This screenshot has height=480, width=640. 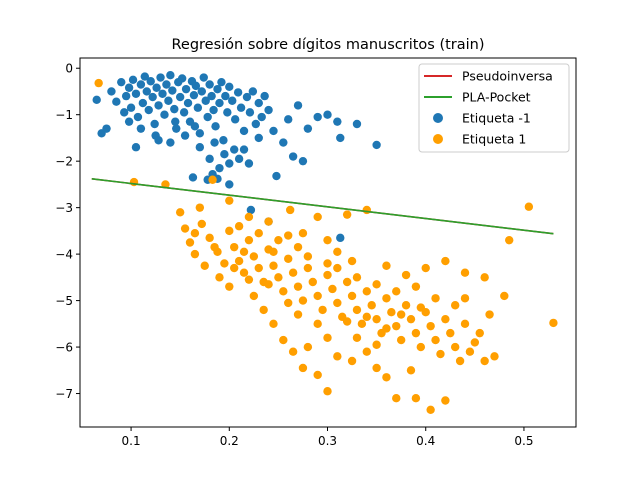 What do you see at coordinates (131, 441) in the screenshot?
I see `x-tick-label: 0.1` at bounding box center [131, 441].